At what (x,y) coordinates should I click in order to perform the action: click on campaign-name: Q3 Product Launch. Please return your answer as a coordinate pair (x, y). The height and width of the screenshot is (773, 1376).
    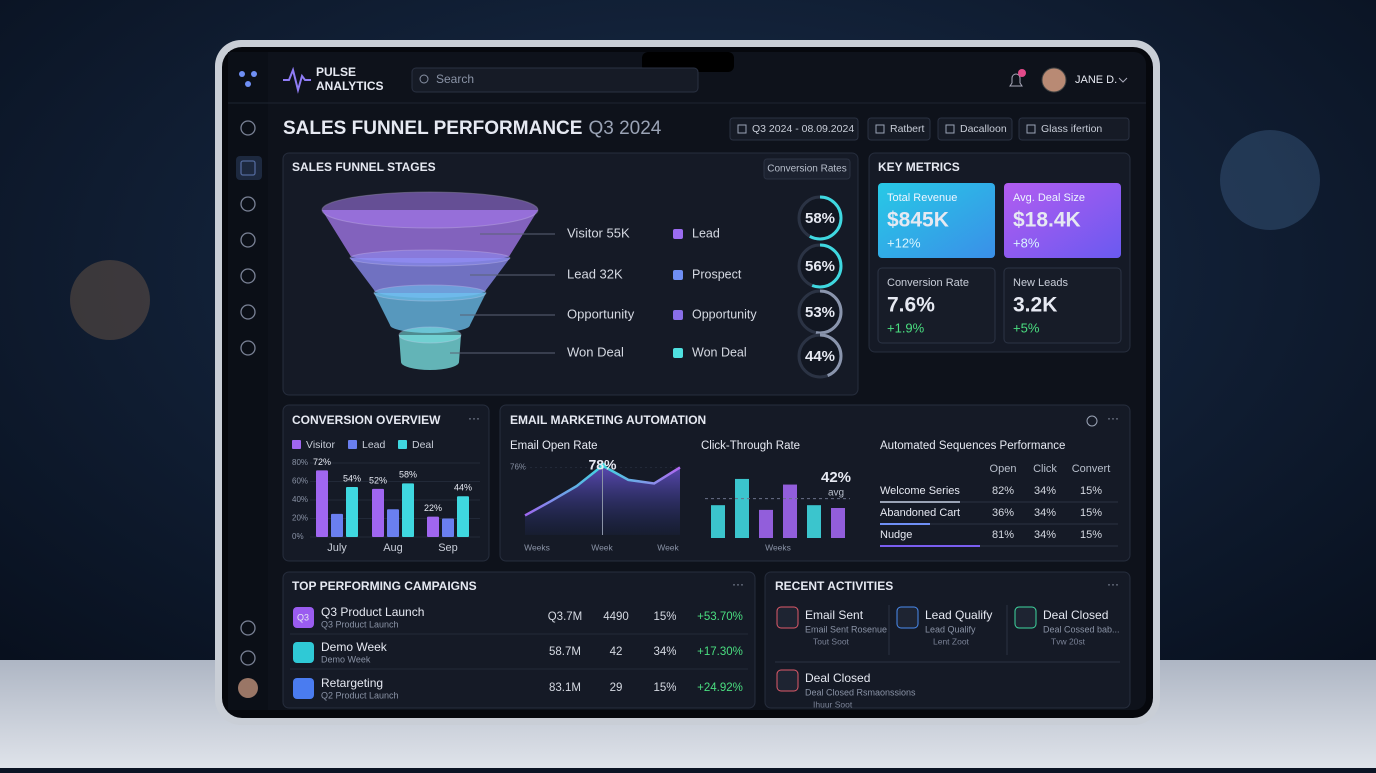
    Looking at the image, I should click on (372, 612).